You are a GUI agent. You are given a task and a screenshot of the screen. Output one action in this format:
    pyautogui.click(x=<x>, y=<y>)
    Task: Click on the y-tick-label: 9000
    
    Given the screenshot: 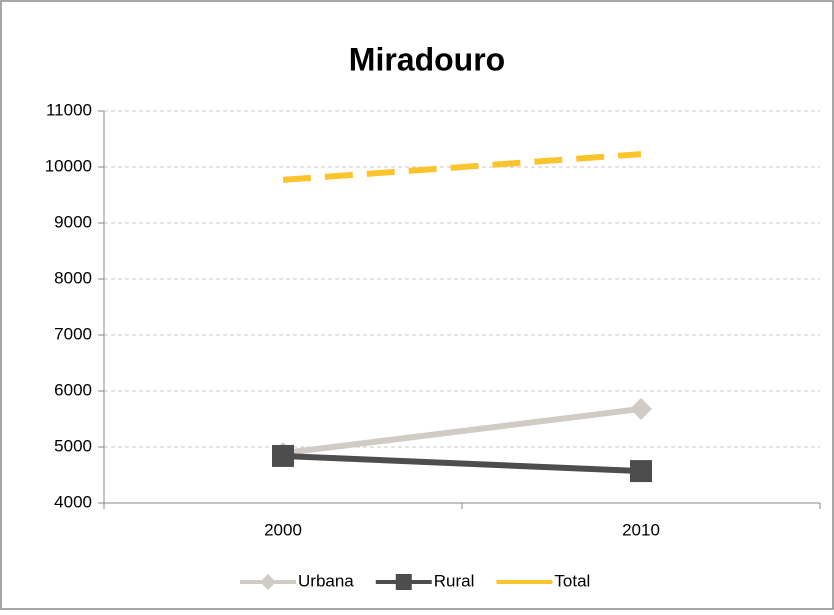 What is the action you would take?
    pyautogui.click(x=73, y=221)
    